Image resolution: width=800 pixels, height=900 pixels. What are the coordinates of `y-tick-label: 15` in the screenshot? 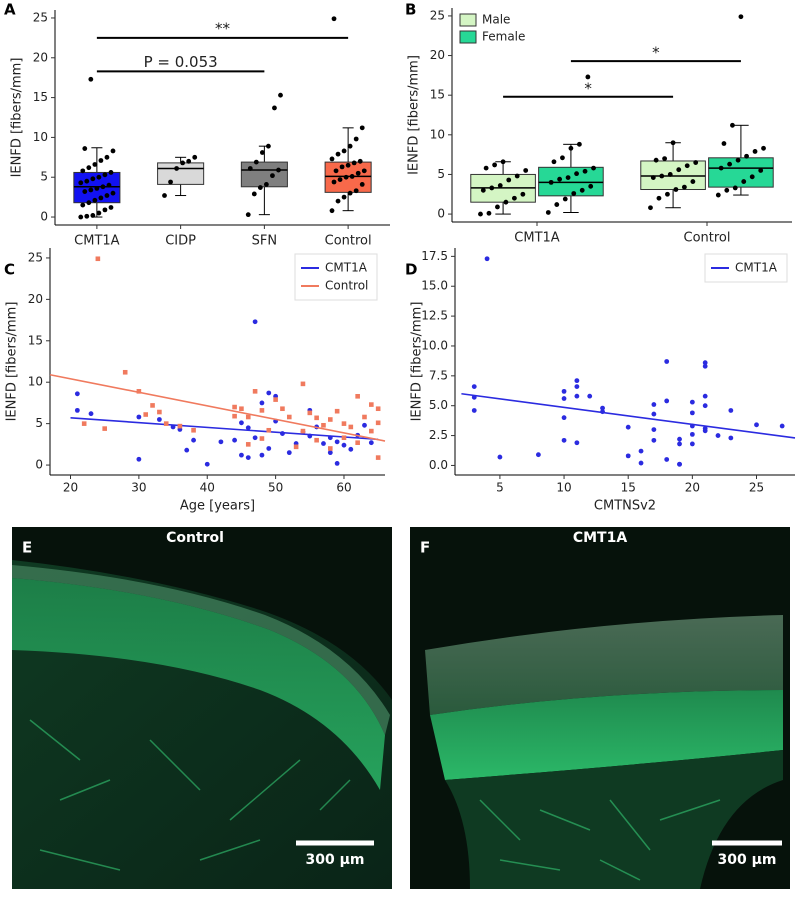 It's located at (437, 95).